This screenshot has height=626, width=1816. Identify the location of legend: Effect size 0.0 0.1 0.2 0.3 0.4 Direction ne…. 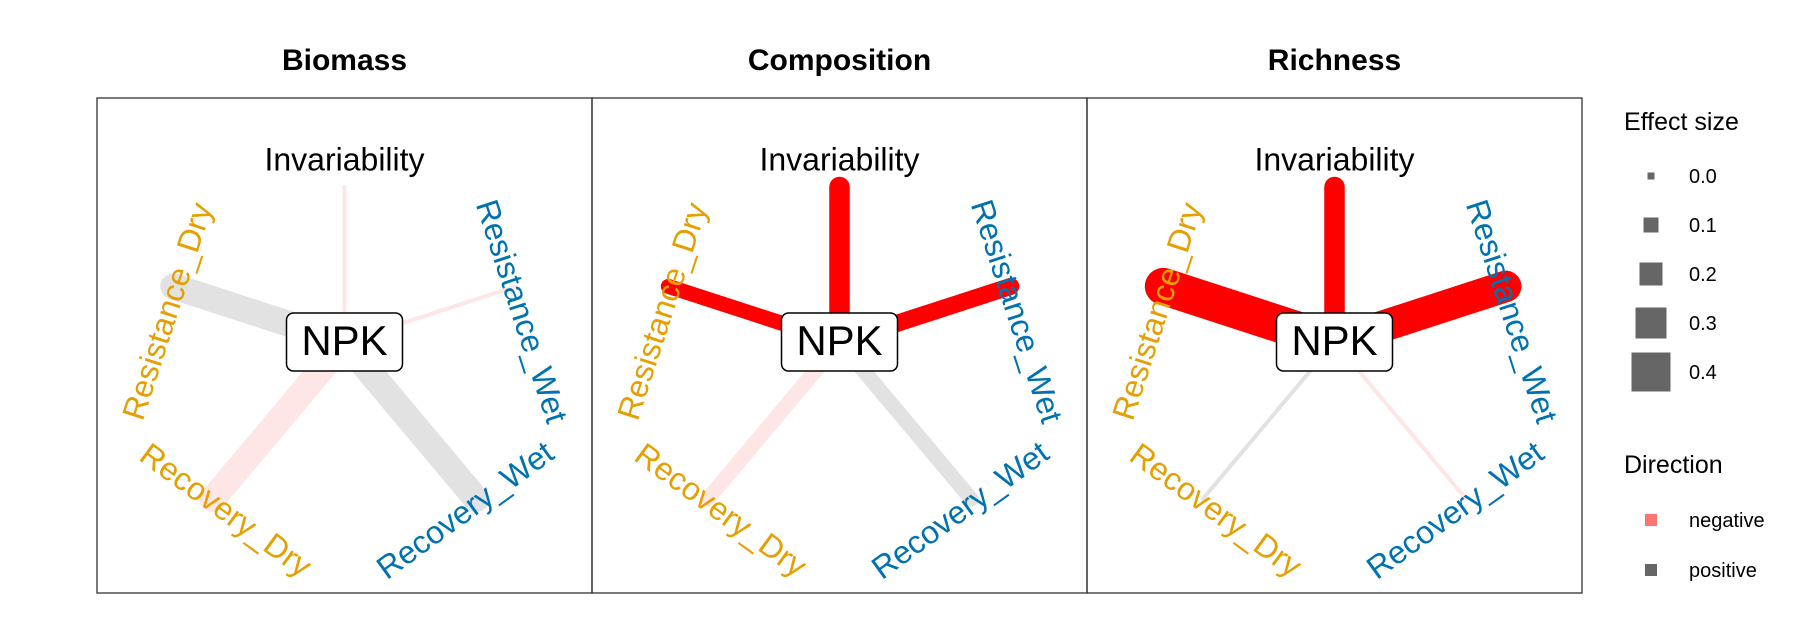
(1694, 345).